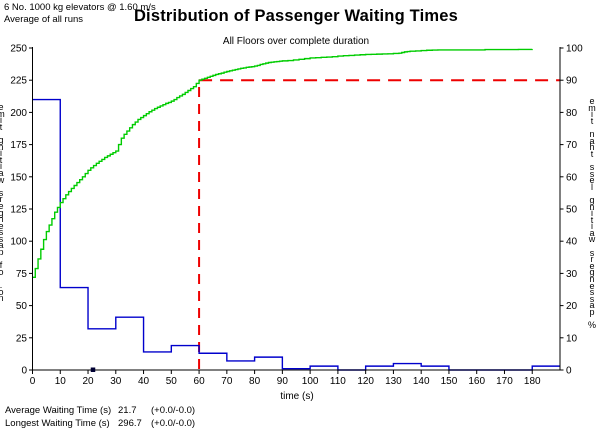 This screenshot has width=602, height=441. I want to click on svg-text: 75, so click(22, 274).